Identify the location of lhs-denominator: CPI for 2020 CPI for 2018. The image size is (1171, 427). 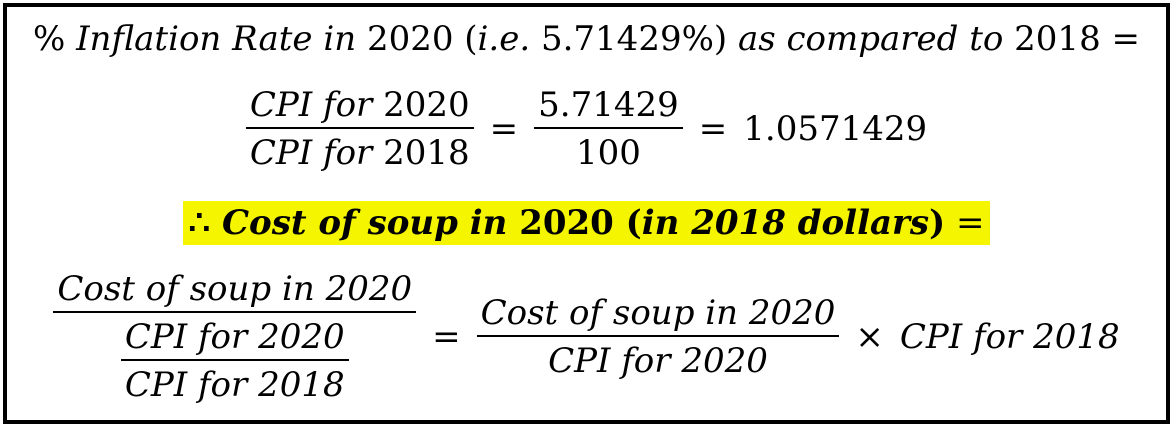
(235, 359).